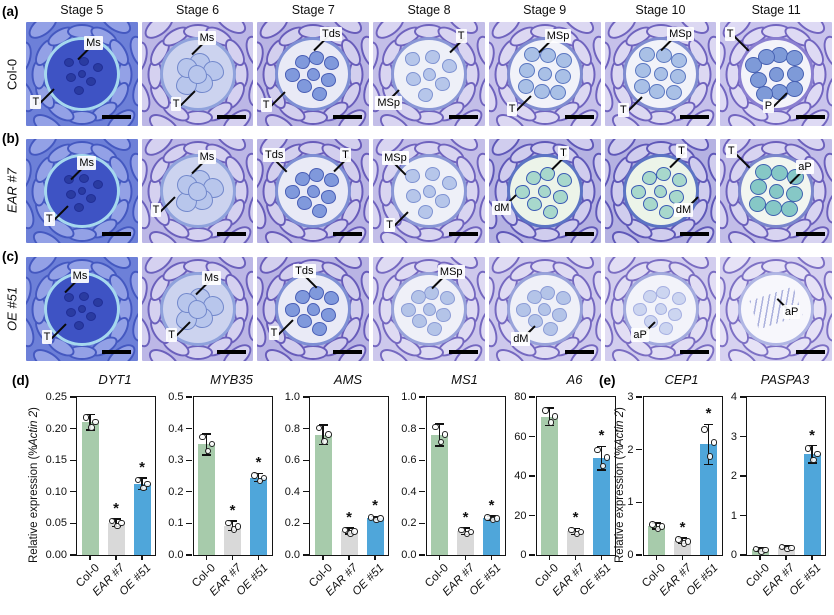 The width and height of the screenshot is (834, 615). Describe the element at coordinates (630, 397) in the screenshot. I see `y-tick-label: 3` at that location.